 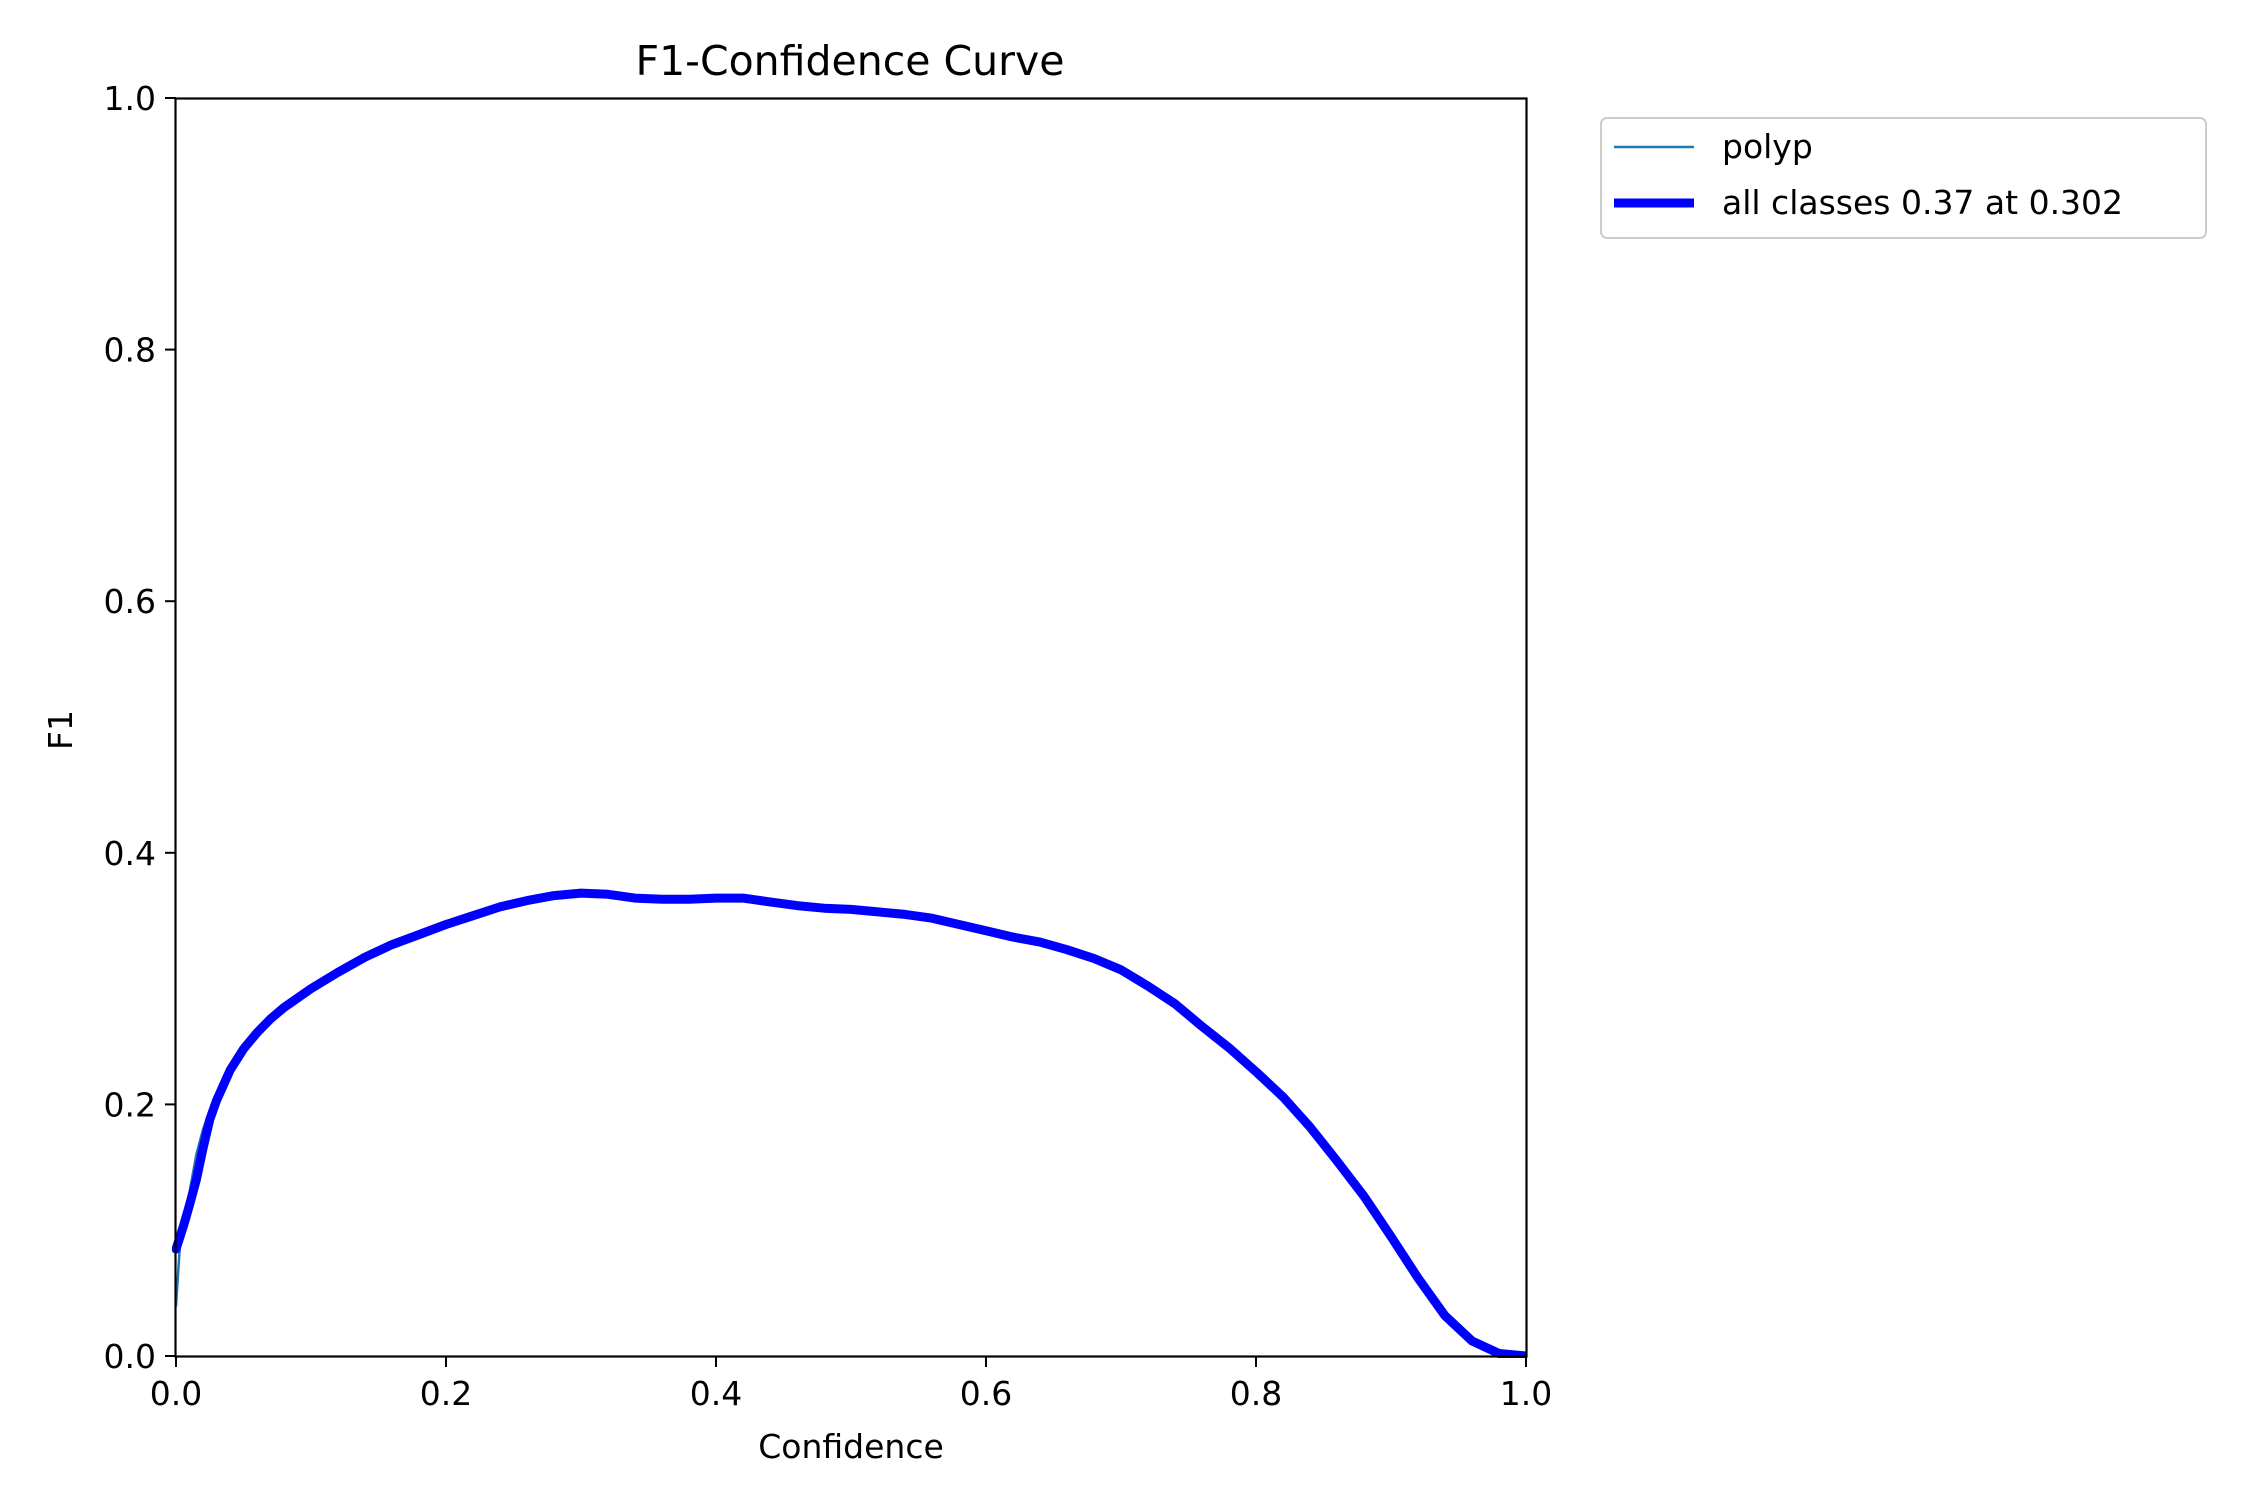 What do you see at coordinates (1256, 1393) in the screenshot?
I see `x-tick-label: 0.8` at bounding box center [1256, 1393].